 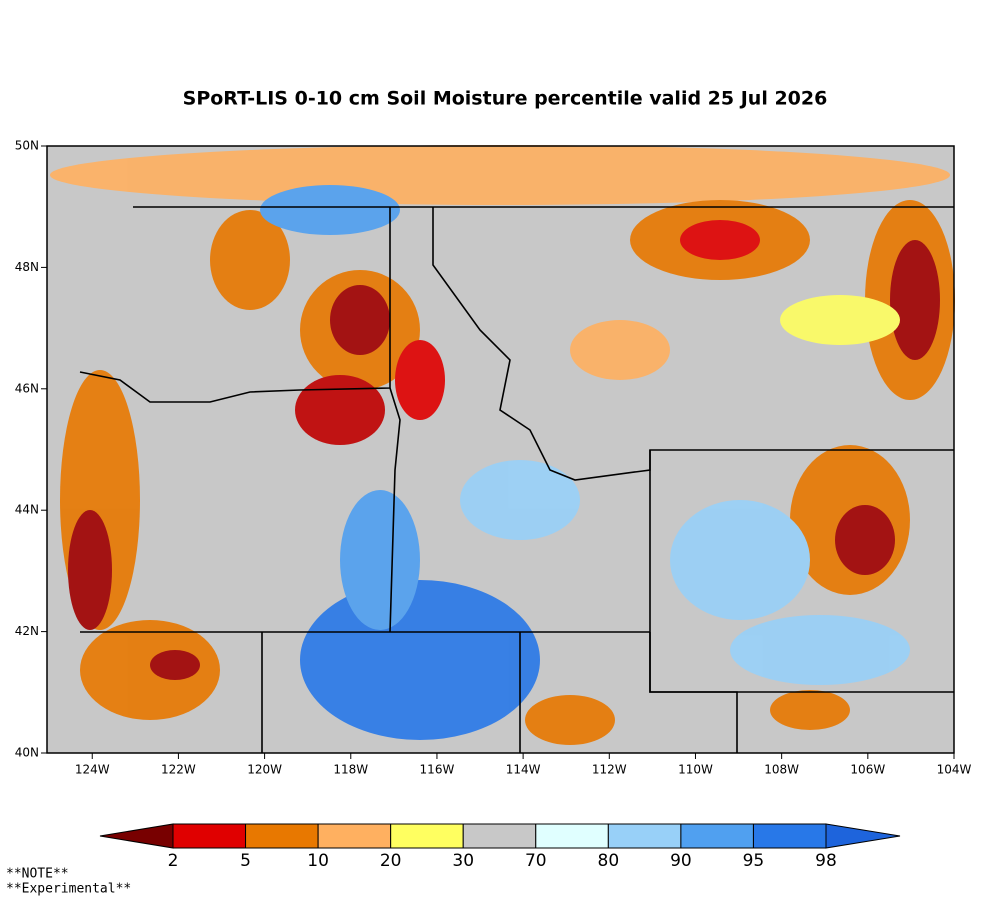 What do you see at coordinates (609, 770) in the screenshot?
I see `x-tick-label: 112W` at bounding box center [609, 770].